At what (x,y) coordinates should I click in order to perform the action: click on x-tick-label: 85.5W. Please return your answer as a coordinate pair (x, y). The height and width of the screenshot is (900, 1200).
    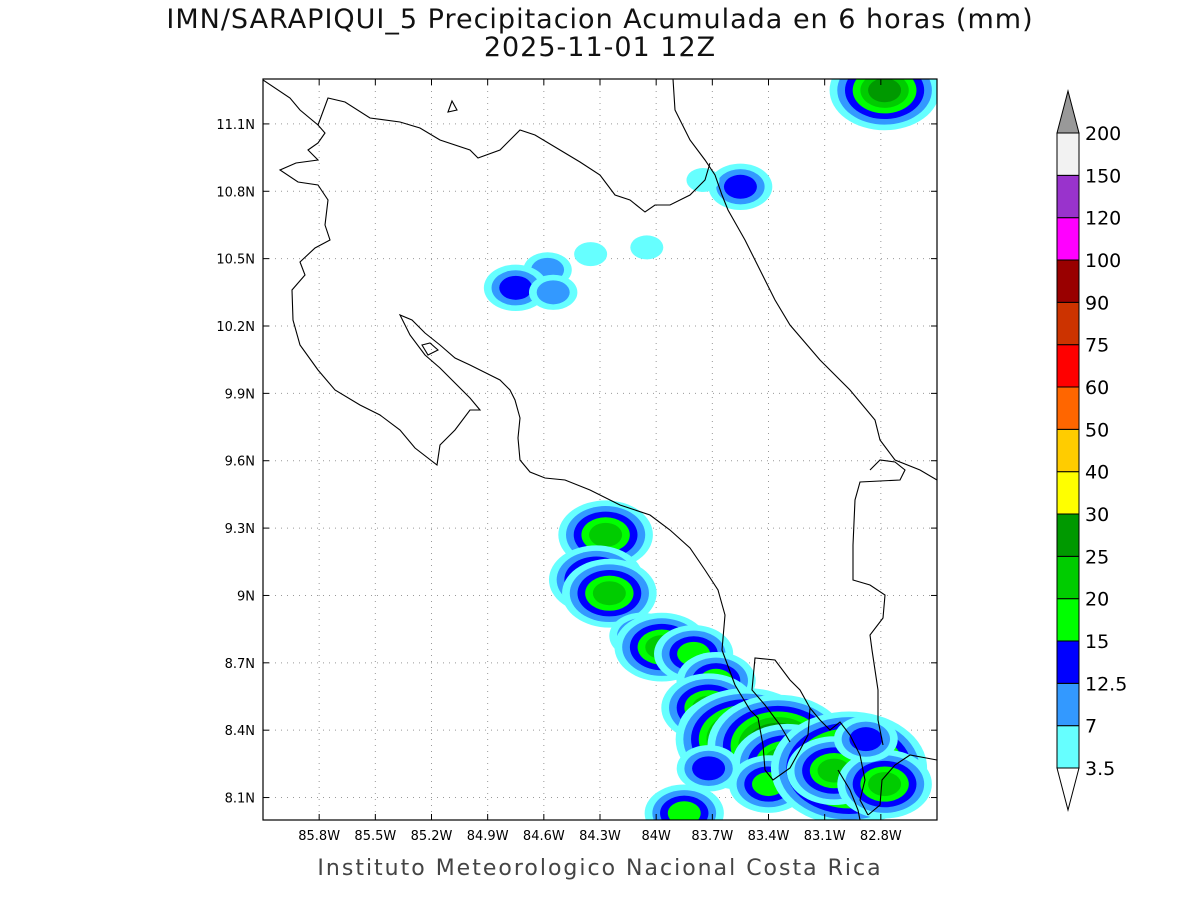
    Looking at the image, I should click on (375, 836).